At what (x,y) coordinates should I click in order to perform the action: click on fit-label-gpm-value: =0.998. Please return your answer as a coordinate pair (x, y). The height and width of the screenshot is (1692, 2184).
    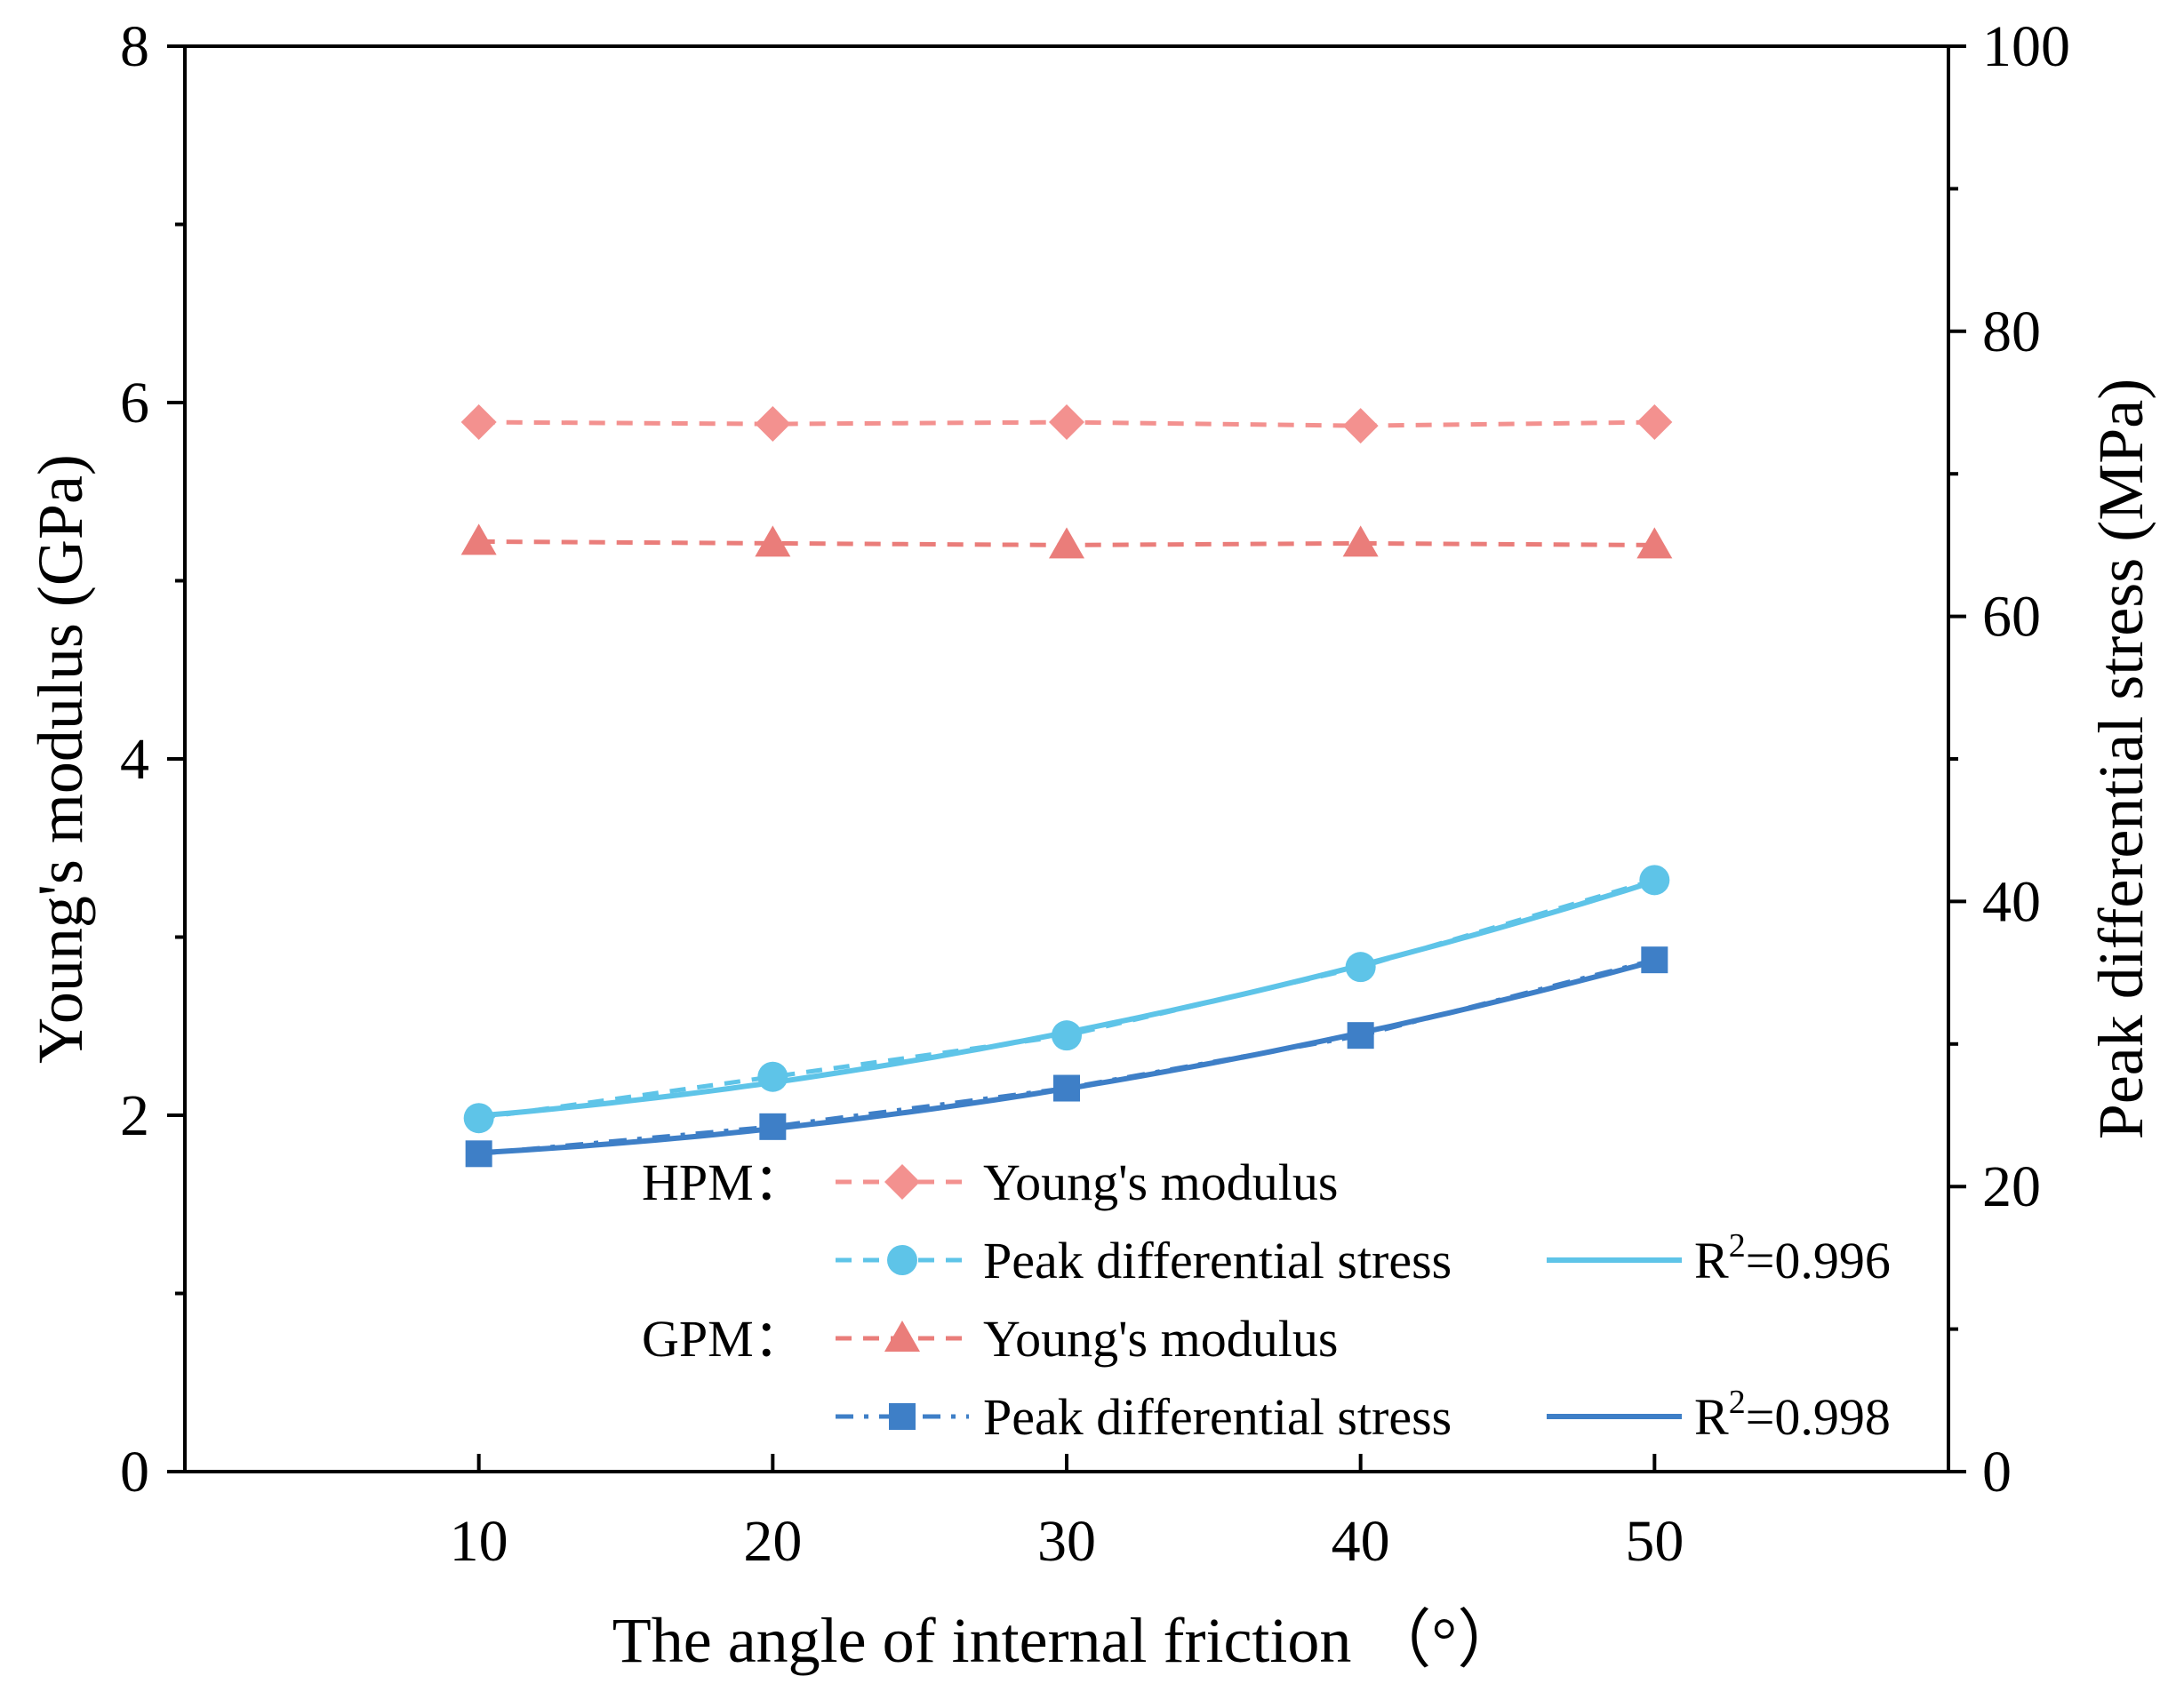
    Looking at the image, I should click on (1818, 1417).